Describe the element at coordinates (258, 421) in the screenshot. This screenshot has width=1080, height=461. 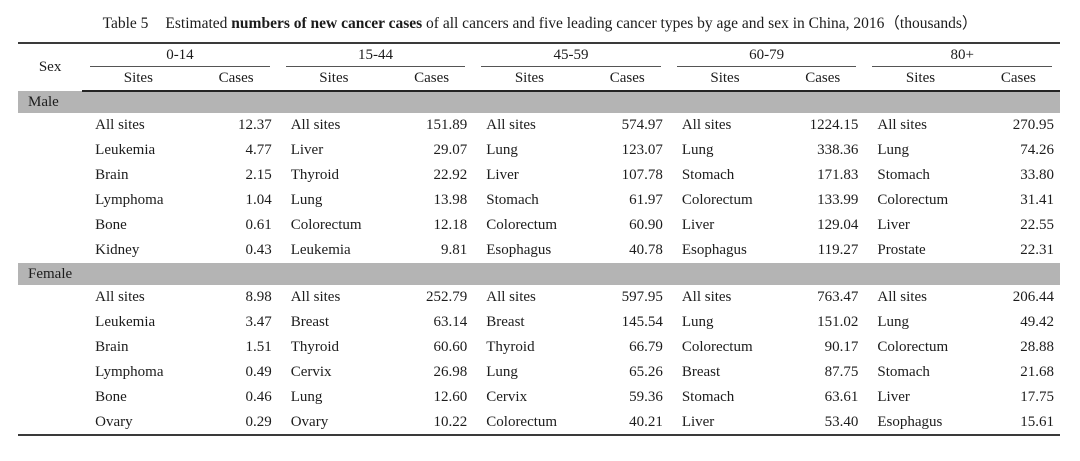
I see `cases-cell: 0.29` at that location.